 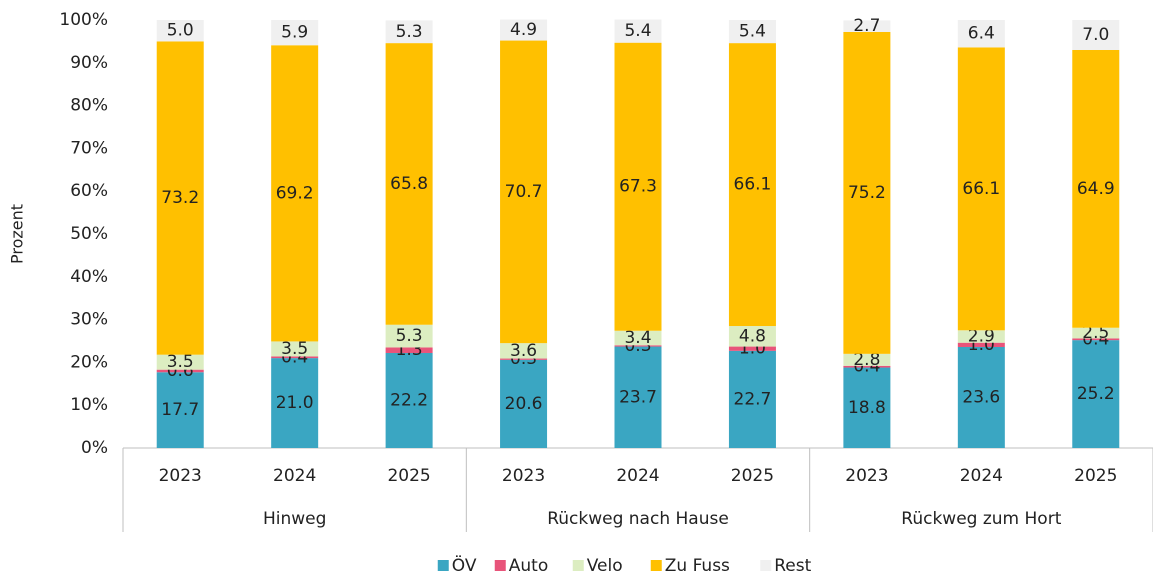 I want to click on data-label: 22.2, so click(x=409, y=400).